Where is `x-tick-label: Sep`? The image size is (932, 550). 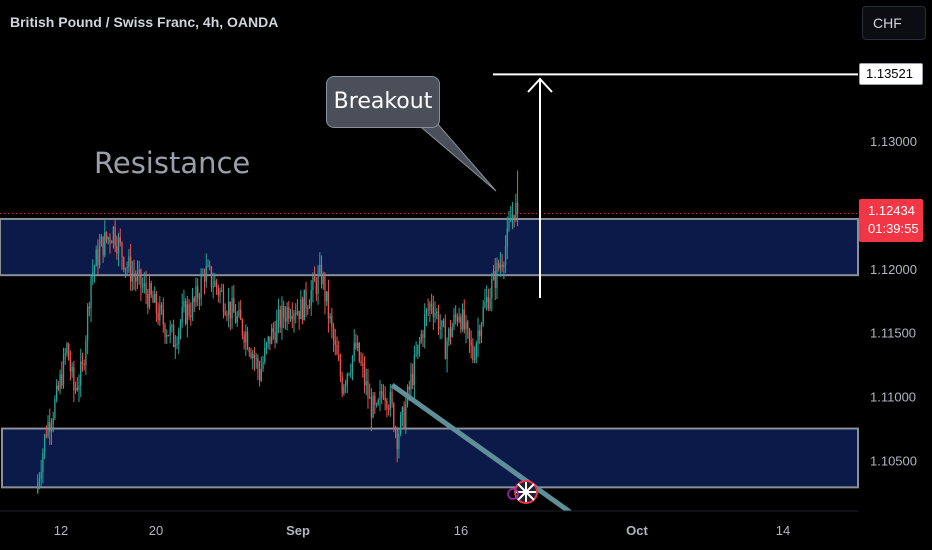 x-tick-label: Sep is located at coordinates (298, 530).